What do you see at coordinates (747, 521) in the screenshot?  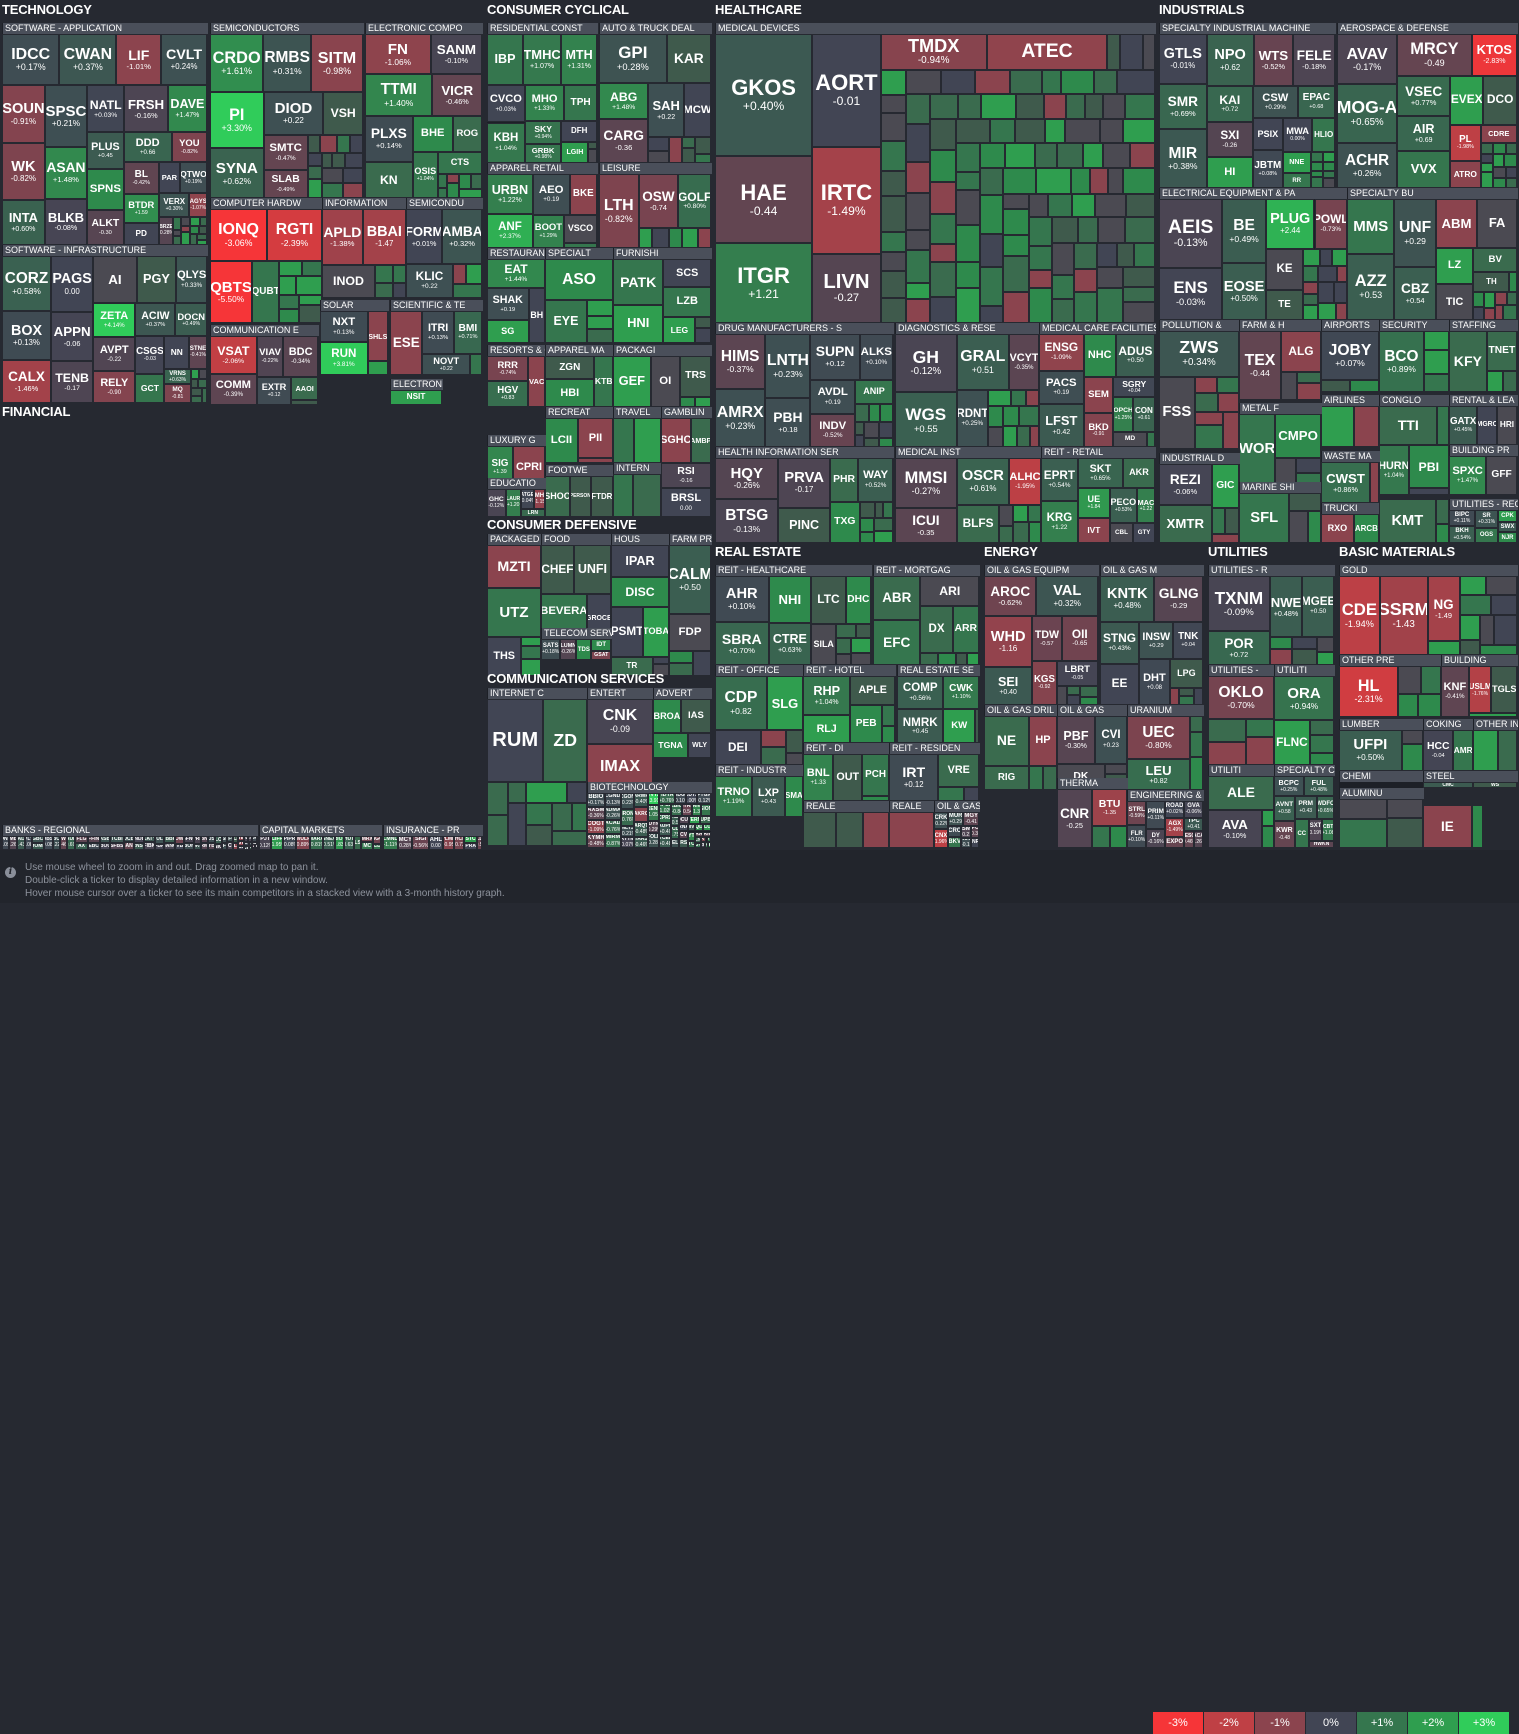 I see `ticker-tile: BTSG -0.13%` at bounding box center [747, 521].